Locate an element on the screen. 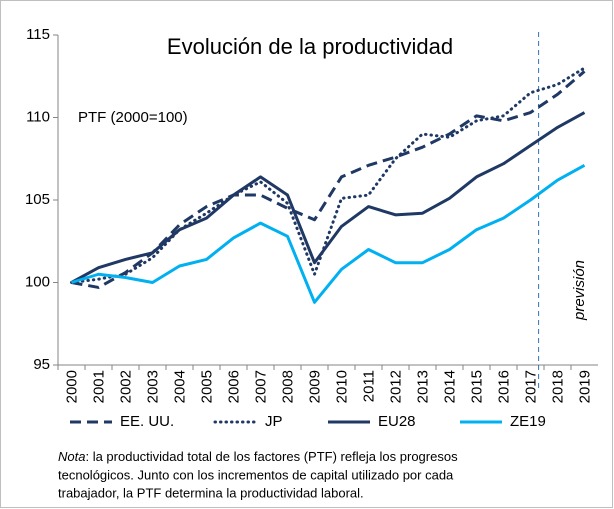 The image size is (614, 509). x-tick-label: 2001 is located at coordinates (98, 386).